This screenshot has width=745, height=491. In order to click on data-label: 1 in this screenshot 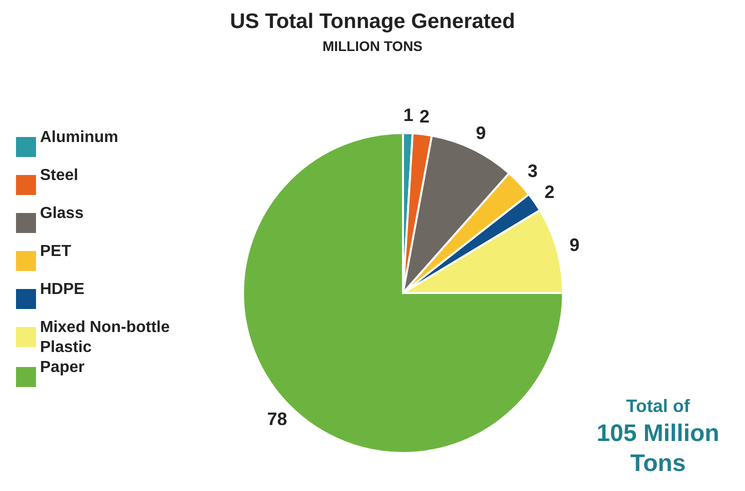, I will do `click(408, 115)`.